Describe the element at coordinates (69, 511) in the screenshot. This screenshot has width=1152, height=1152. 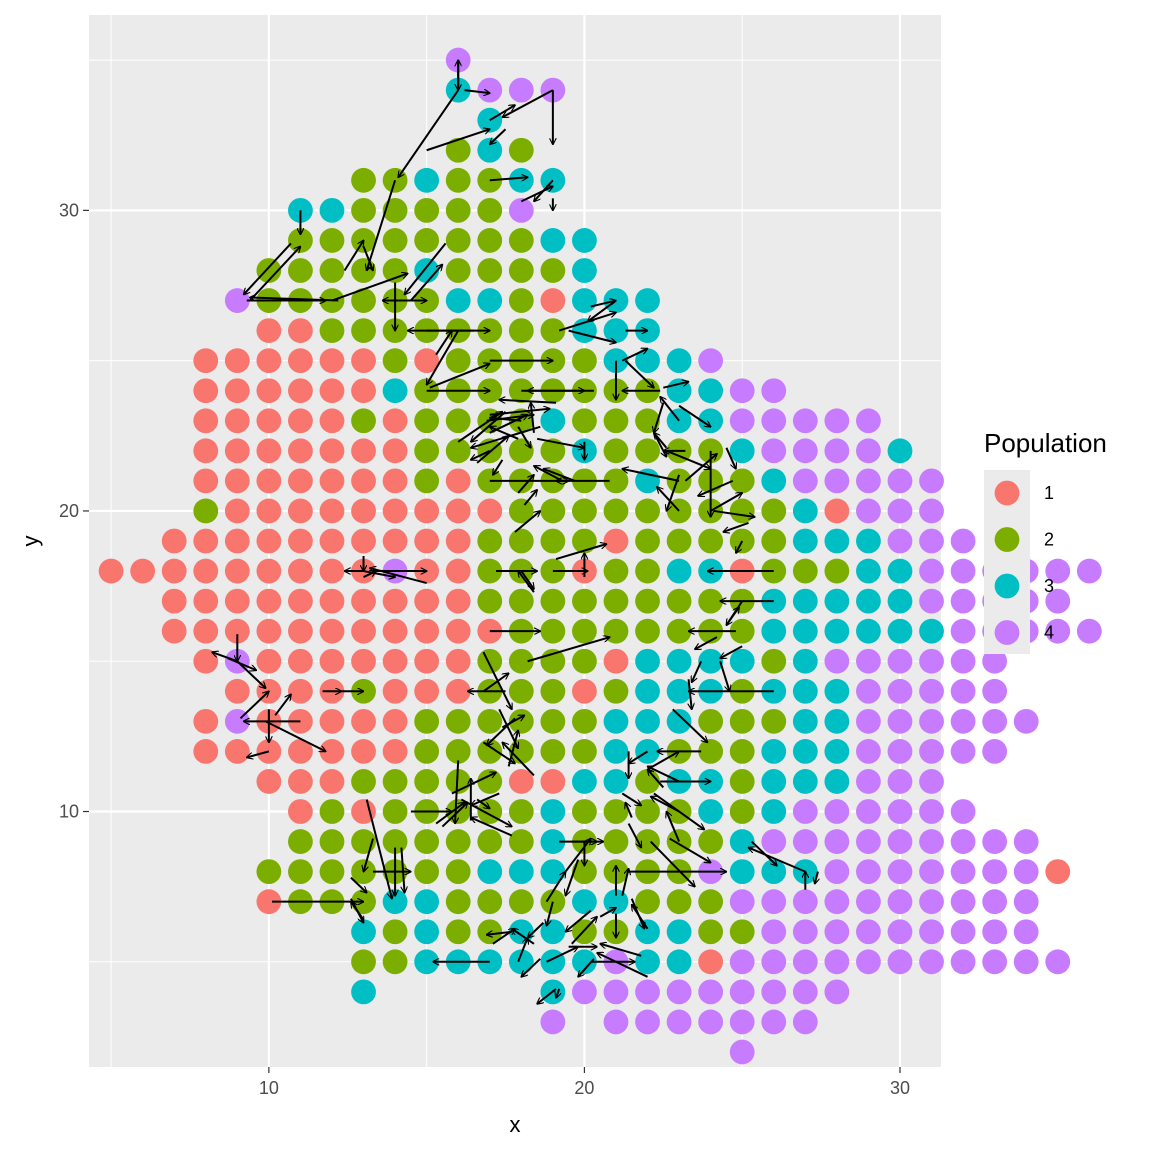
I see `y-tick-label: 20` at that location.